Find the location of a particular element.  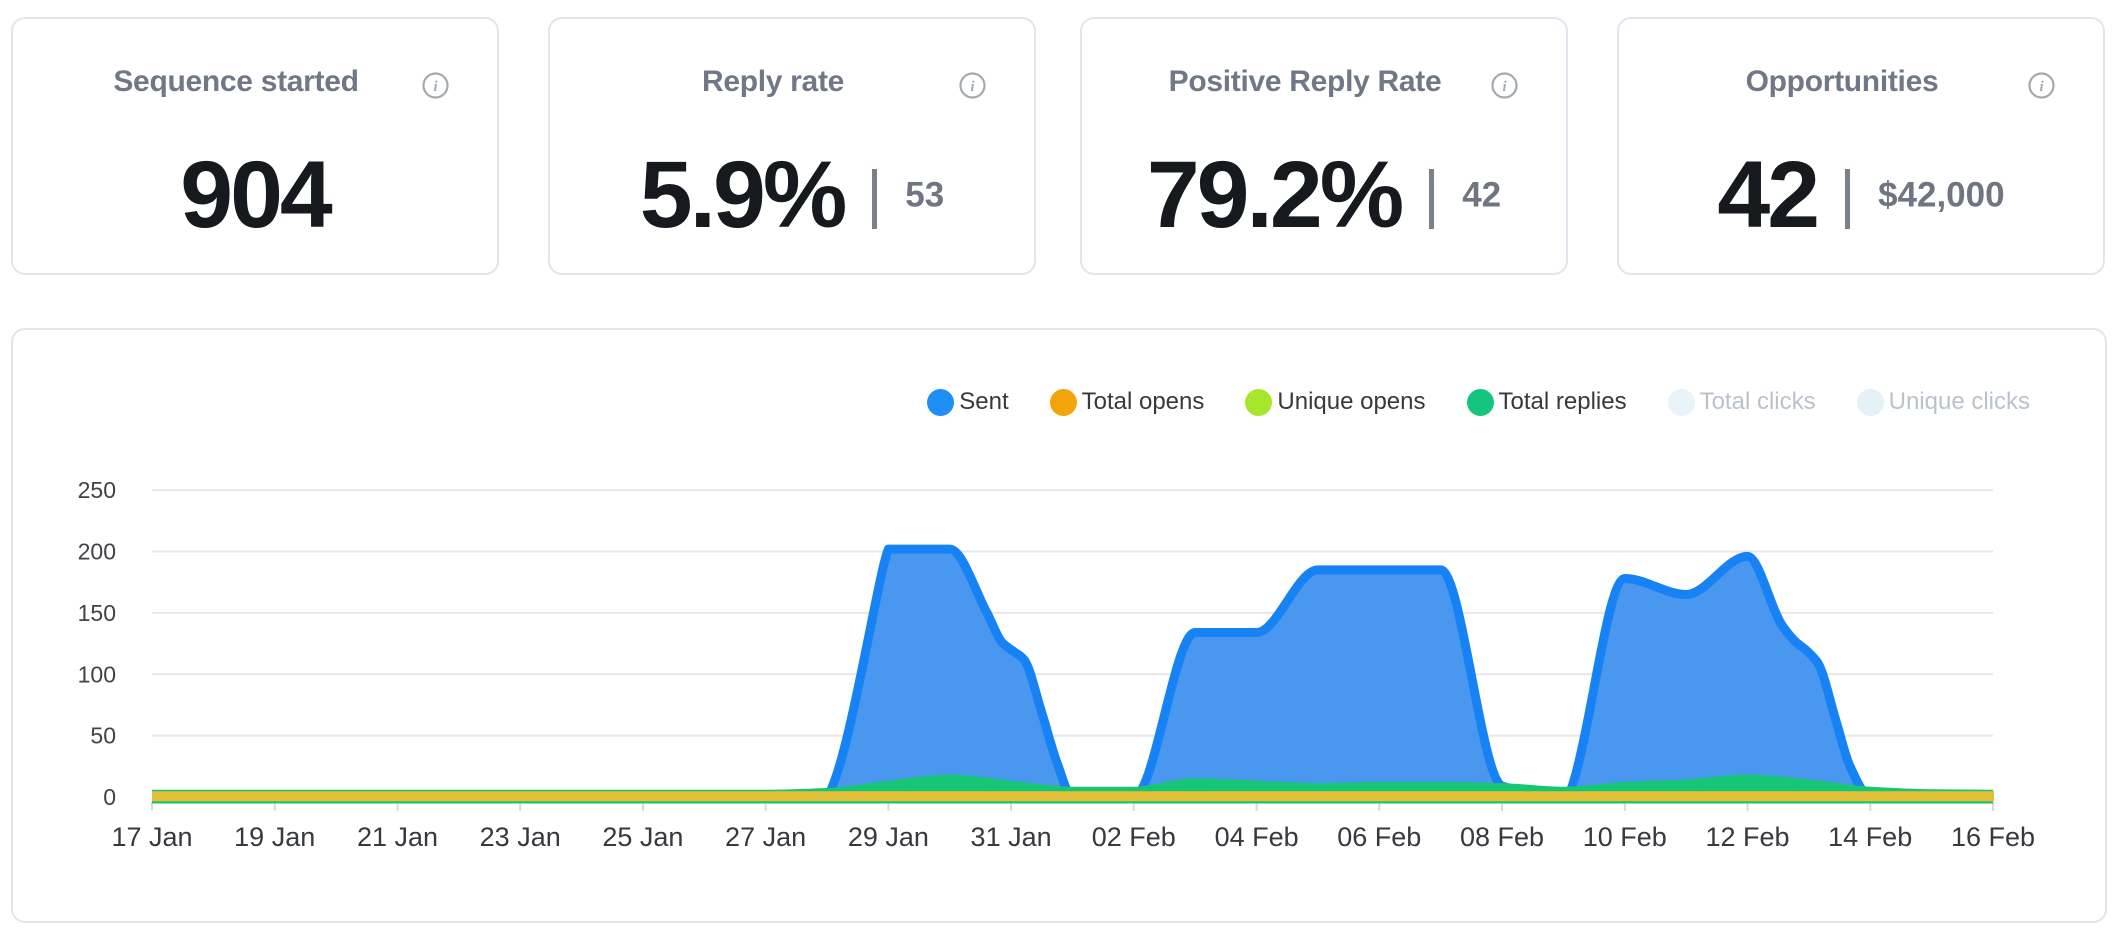

svg-text: 0 is located at coordinates (109, 797).